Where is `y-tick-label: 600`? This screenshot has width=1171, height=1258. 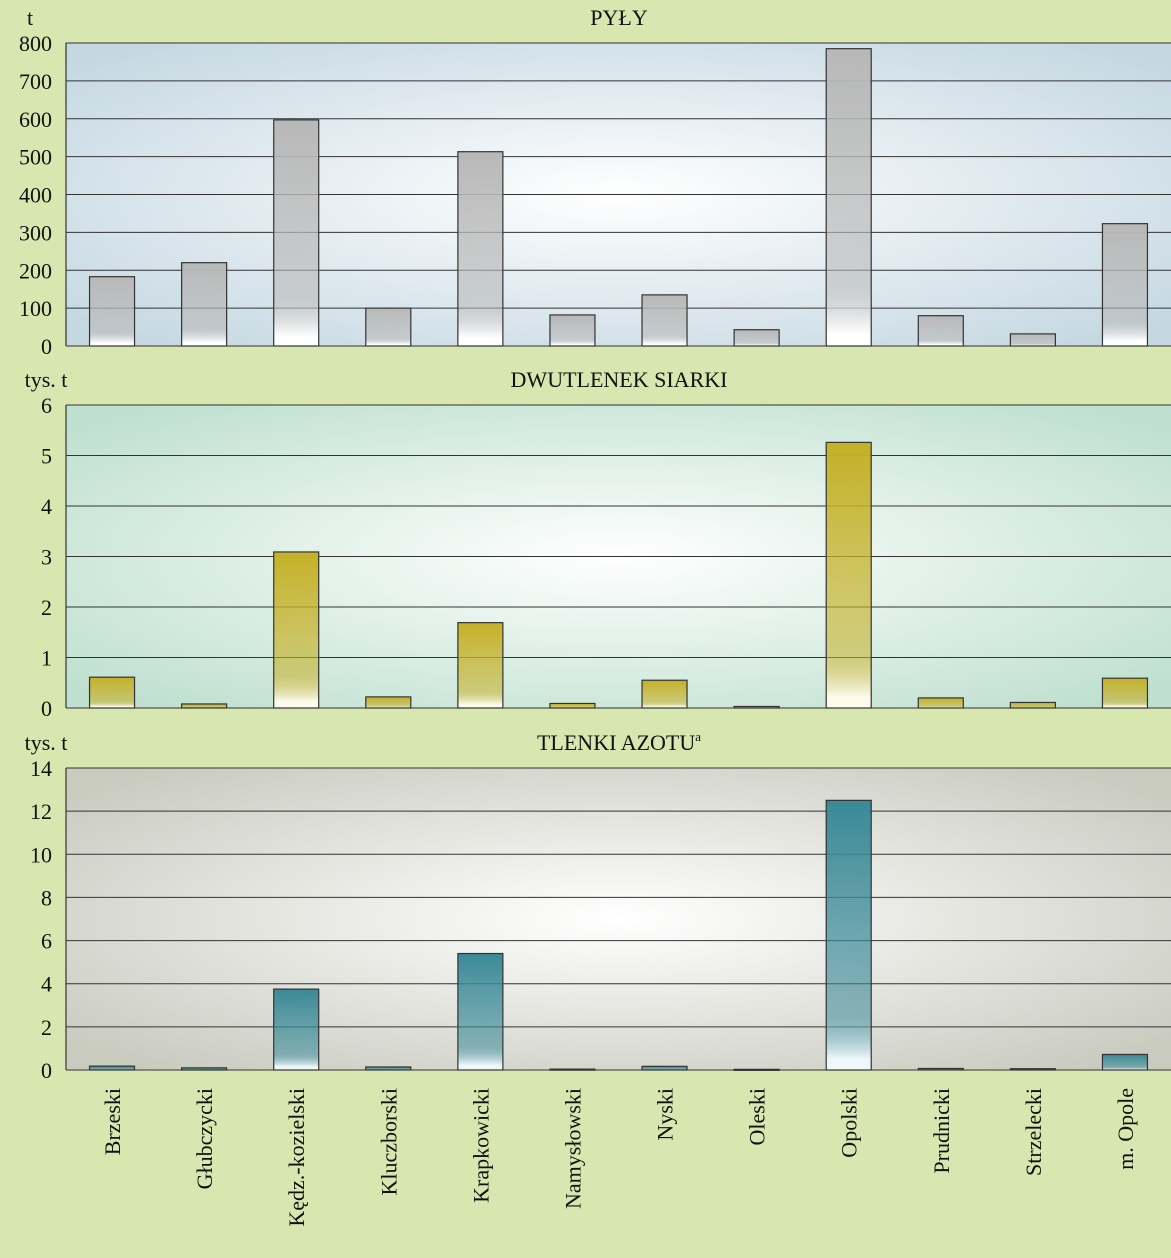
y-tick-label: 600 is located at coordinates (35, 119).